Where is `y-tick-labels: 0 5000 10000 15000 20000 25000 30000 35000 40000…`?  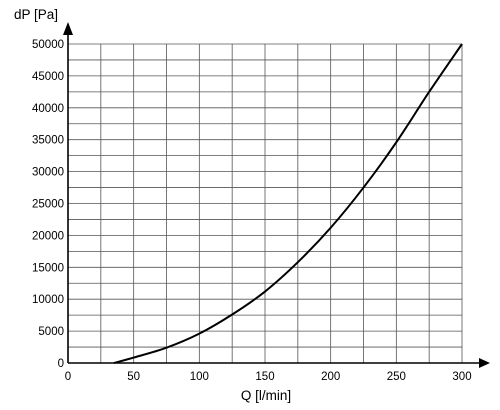
y-tick-labels: 0 5000 10000 15000 20000 25000 30000 35000 40000… is located at coordinates (48, 204).